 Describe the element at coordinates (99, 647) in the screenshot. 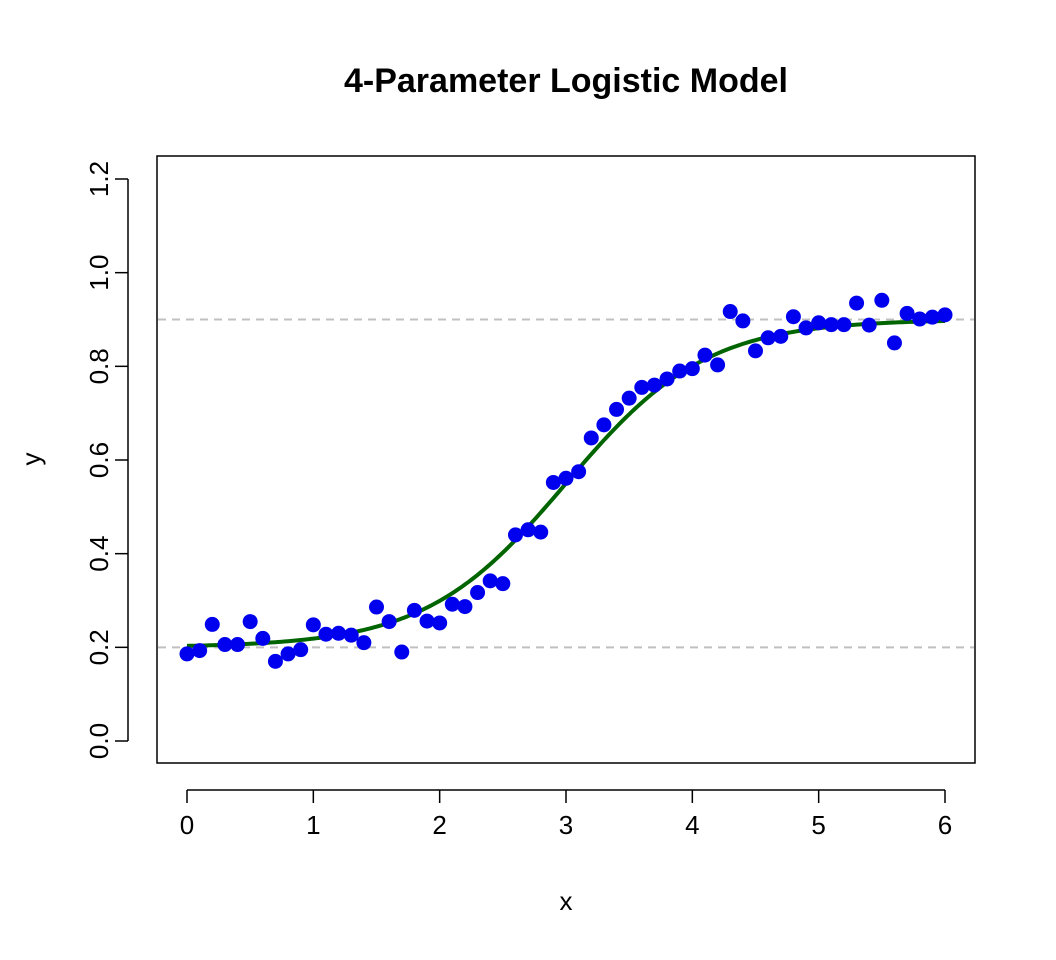

I see `y-tick-label: 0.2` at that location.